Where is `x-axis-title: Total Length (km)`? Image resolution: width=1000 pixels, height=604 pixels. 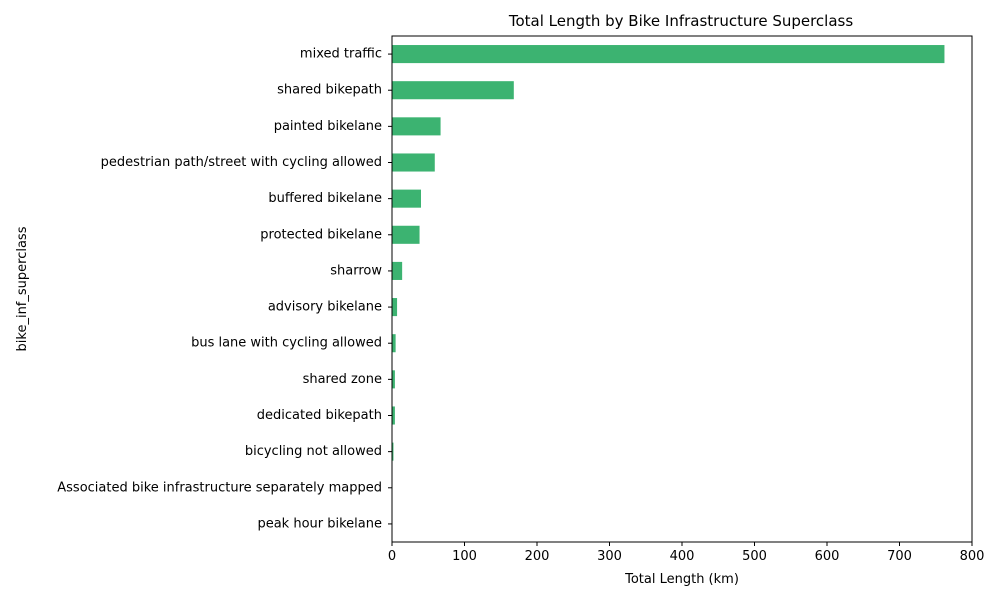
x-axis-title: Total Length (km) is located at coordinates (681, 579).